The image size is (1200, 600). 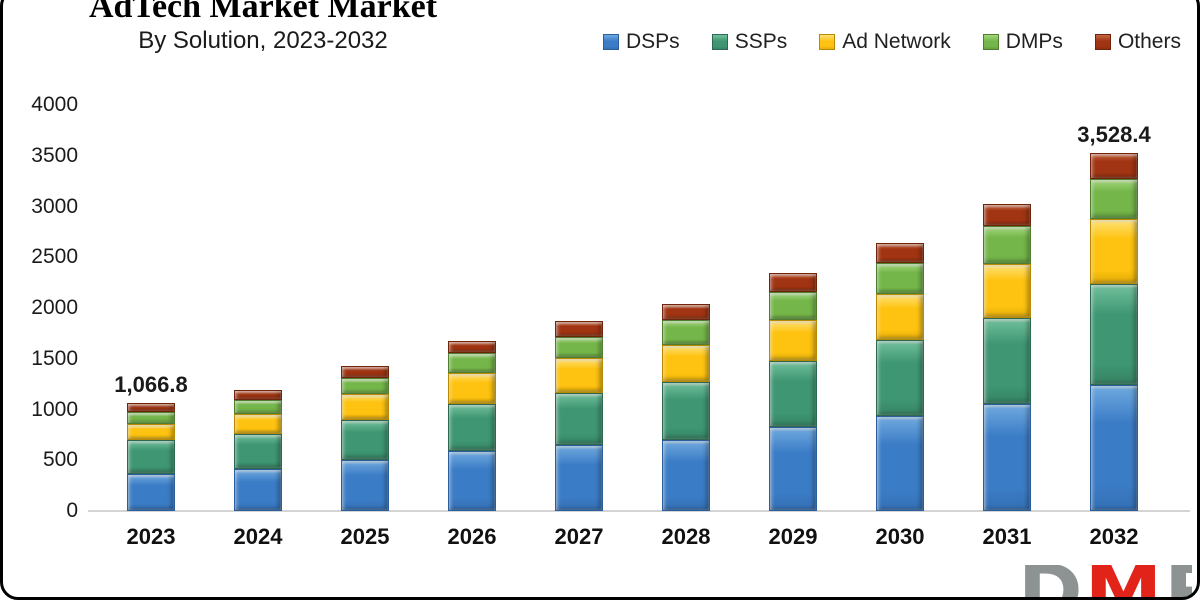 What do you see at coordinates (1034, 41) in the screenshot?
I see `legend-label: DMPs` at bounding box center [1034, 41].